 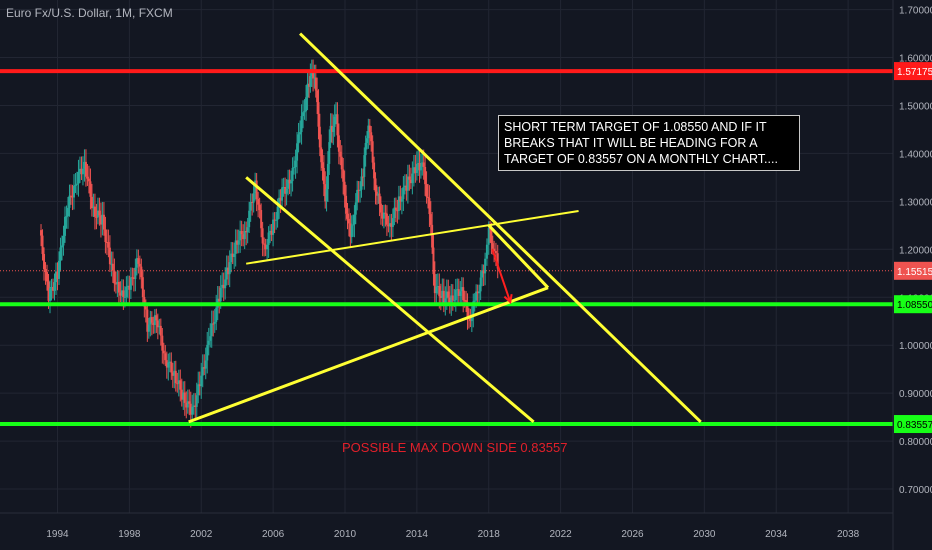 I want to click on y-tick-label: 1.70000, so click(x=915, y=11).